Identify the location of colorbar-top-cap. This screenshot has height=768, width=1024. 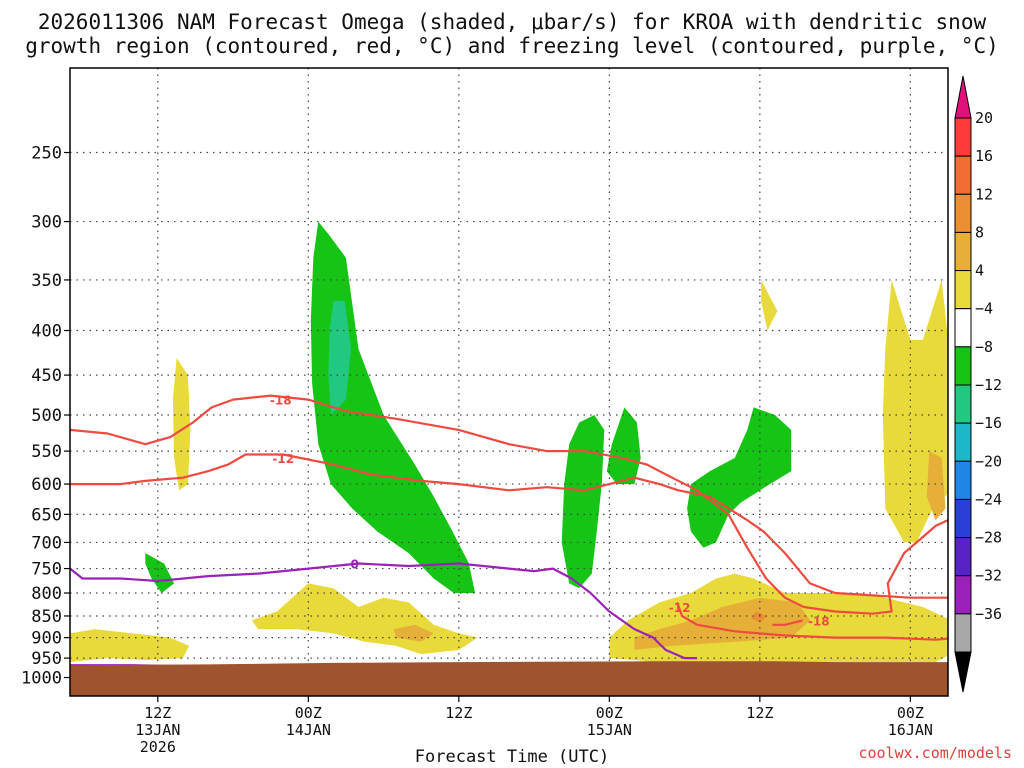
(963, 97).